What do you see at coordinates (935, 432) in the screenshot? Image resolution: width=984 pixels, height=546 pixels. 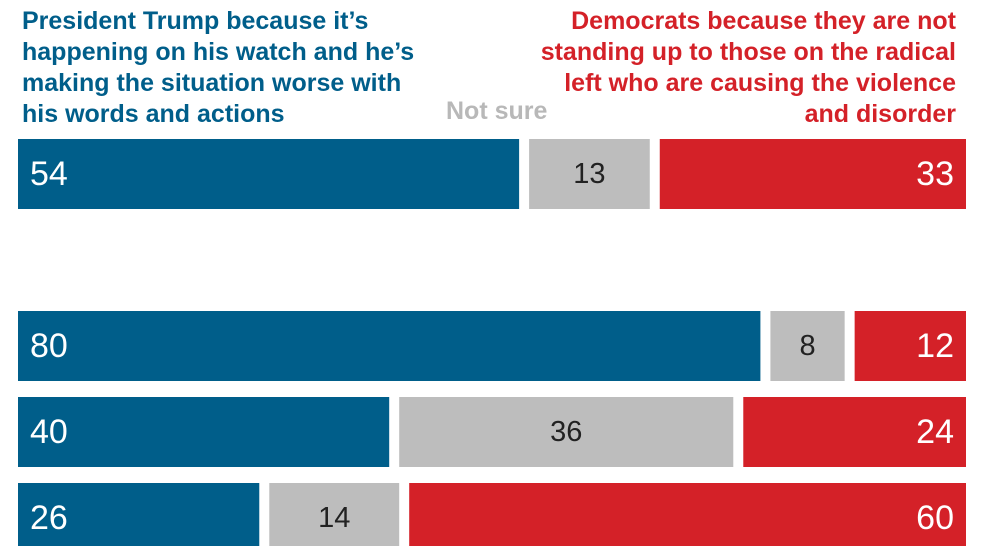 I see `value-label-democrats-row-3: 24` at bounding box center [935, 432].